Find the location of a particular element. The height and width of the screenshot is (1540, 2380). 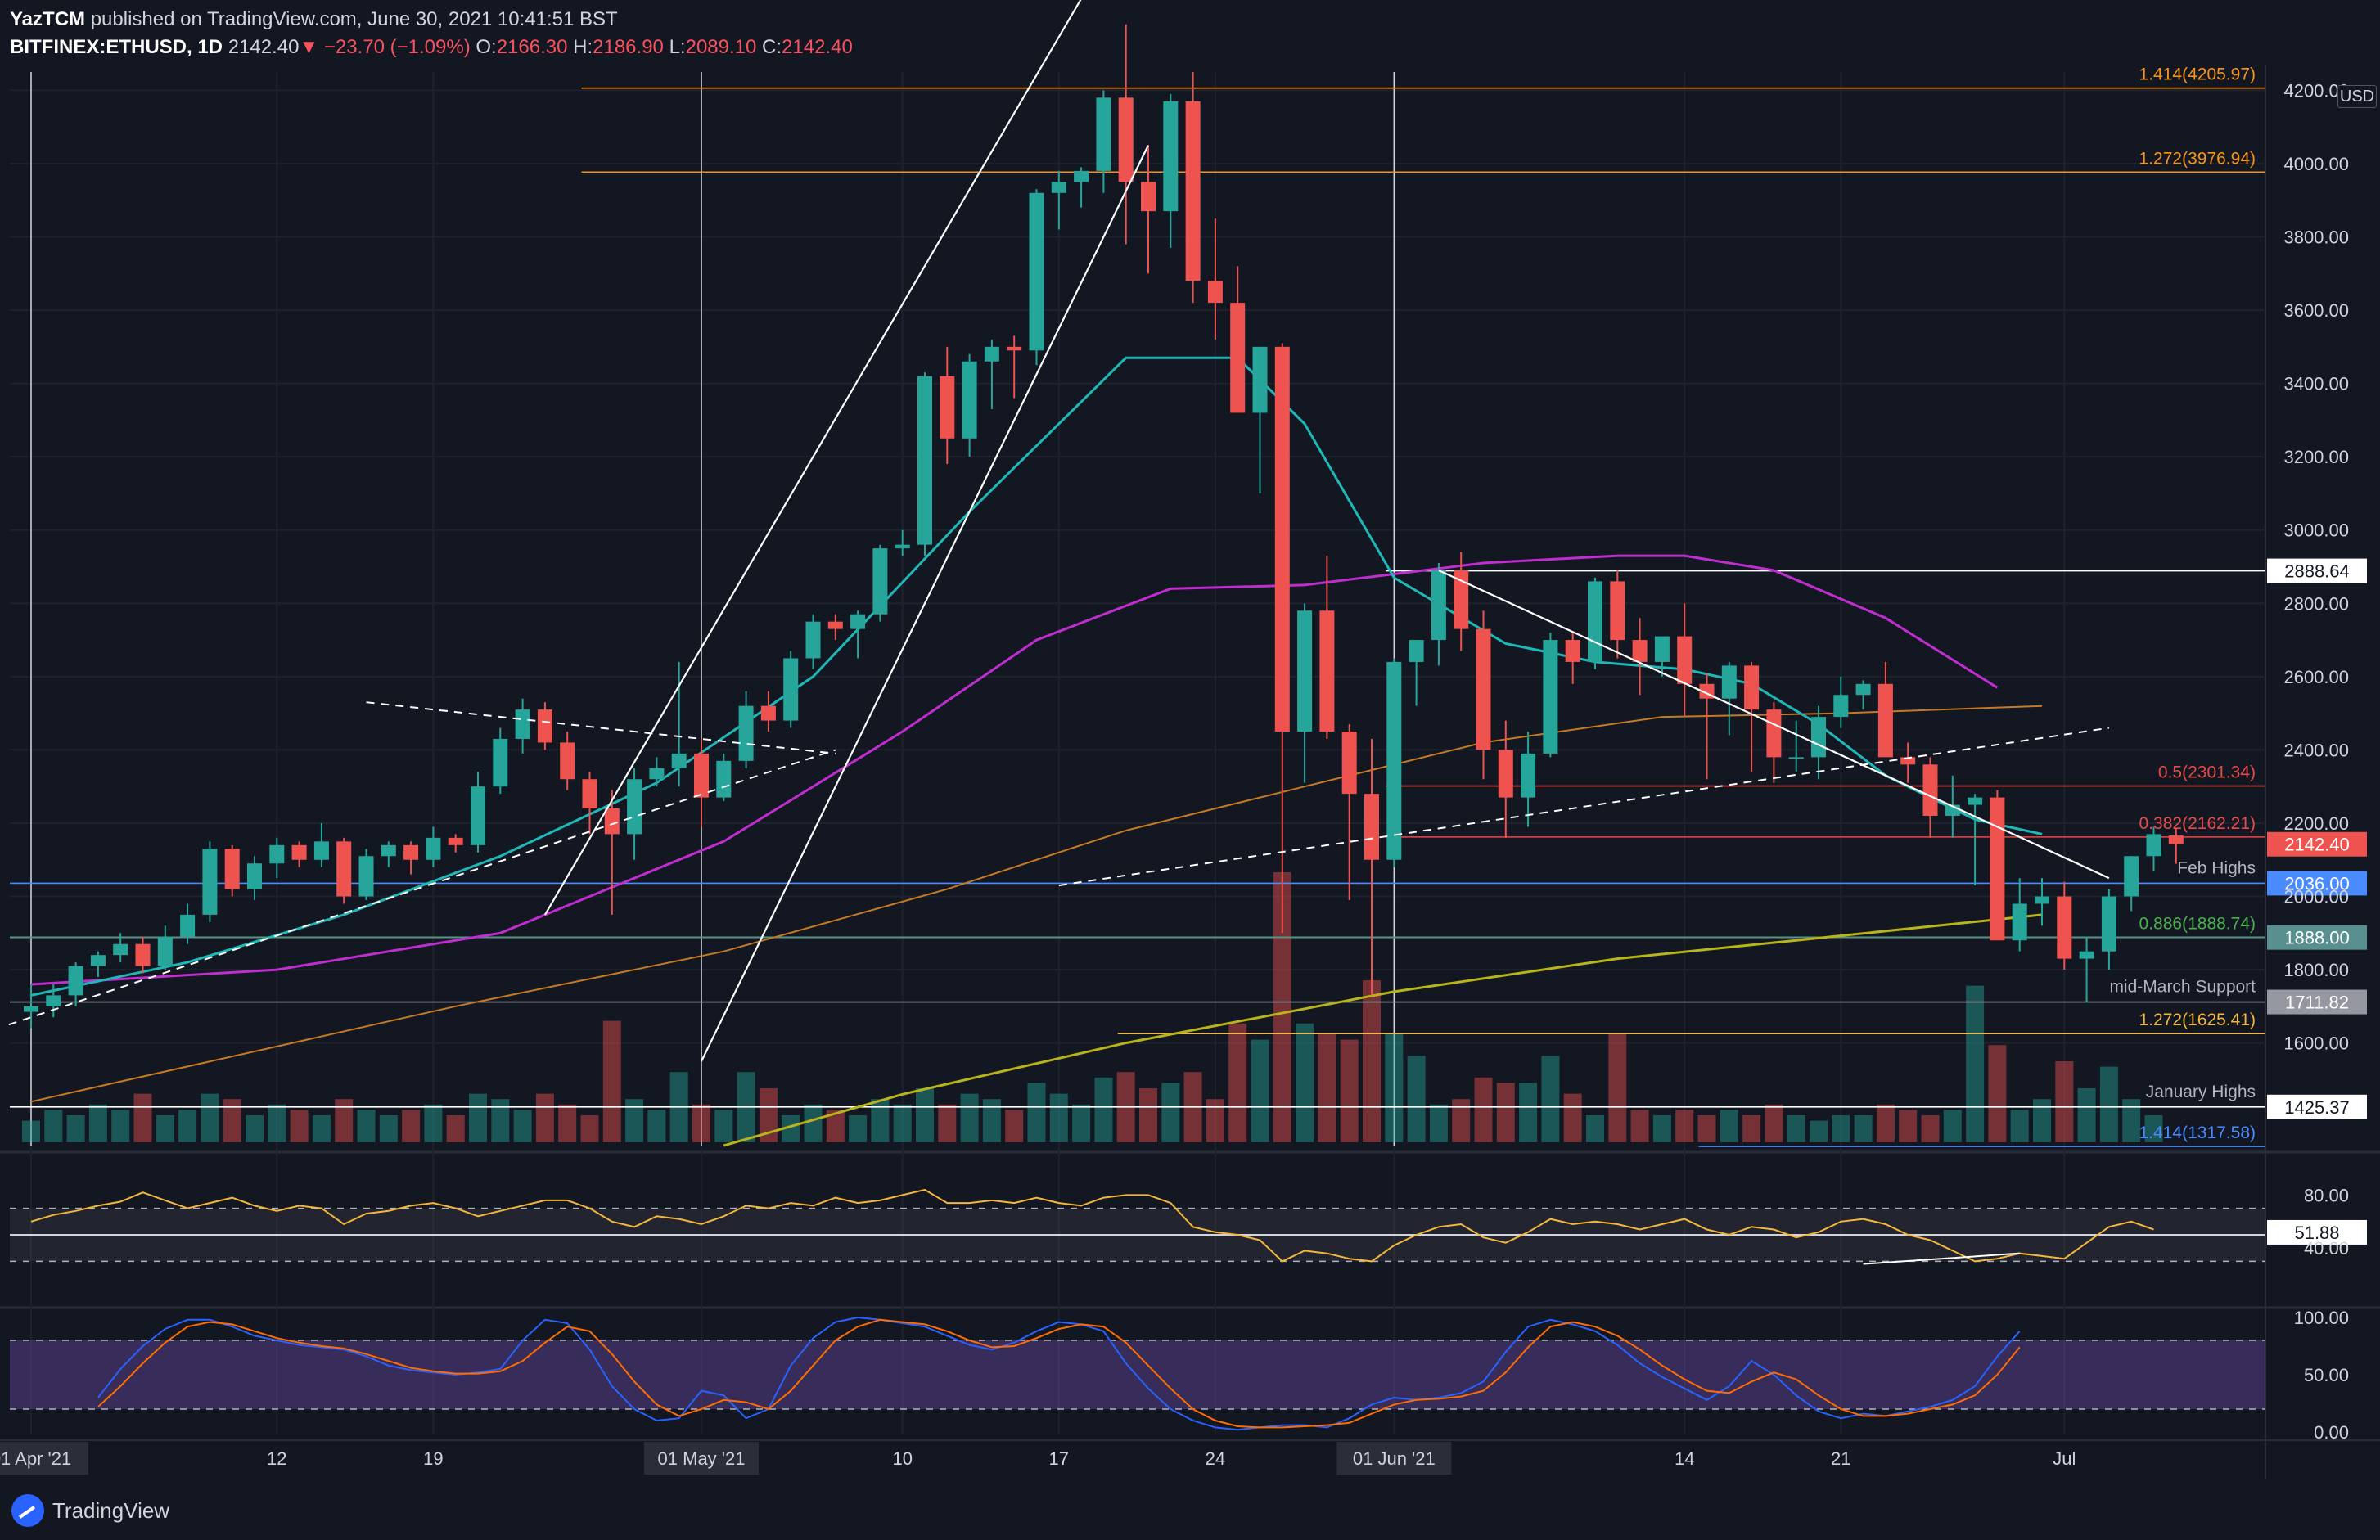

symbol-title: BITFINEX:ETHUSD, 1D is located at coordinates (117, 47).